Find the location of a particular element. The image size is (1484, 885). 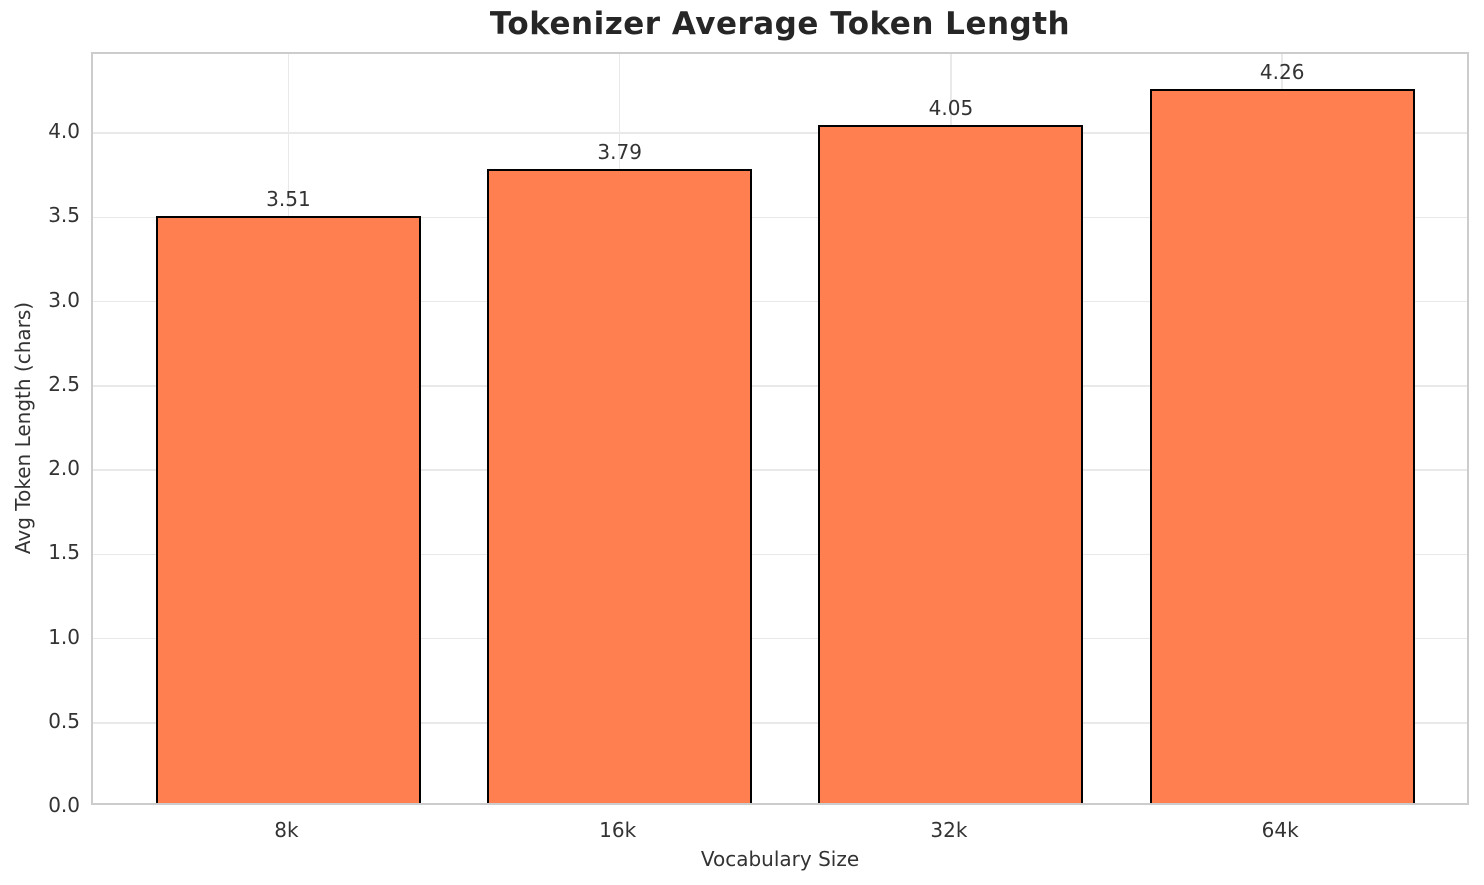

x-tick-label-8k: 8k is located at coordinates (286, 830).